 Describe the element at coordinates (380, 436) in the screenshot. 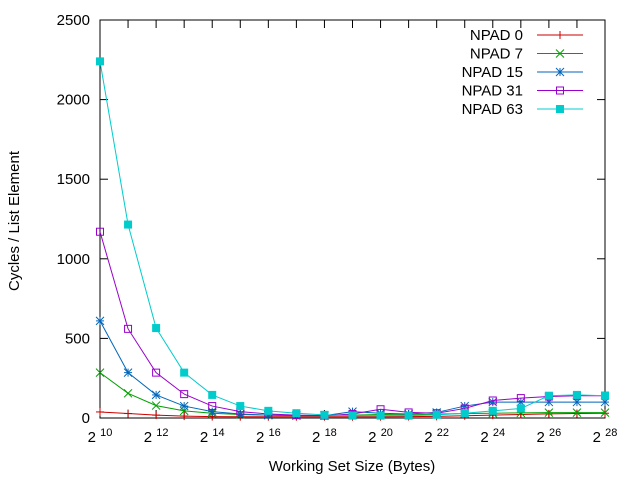

I see `x-tick-label: 2 20` at that location.